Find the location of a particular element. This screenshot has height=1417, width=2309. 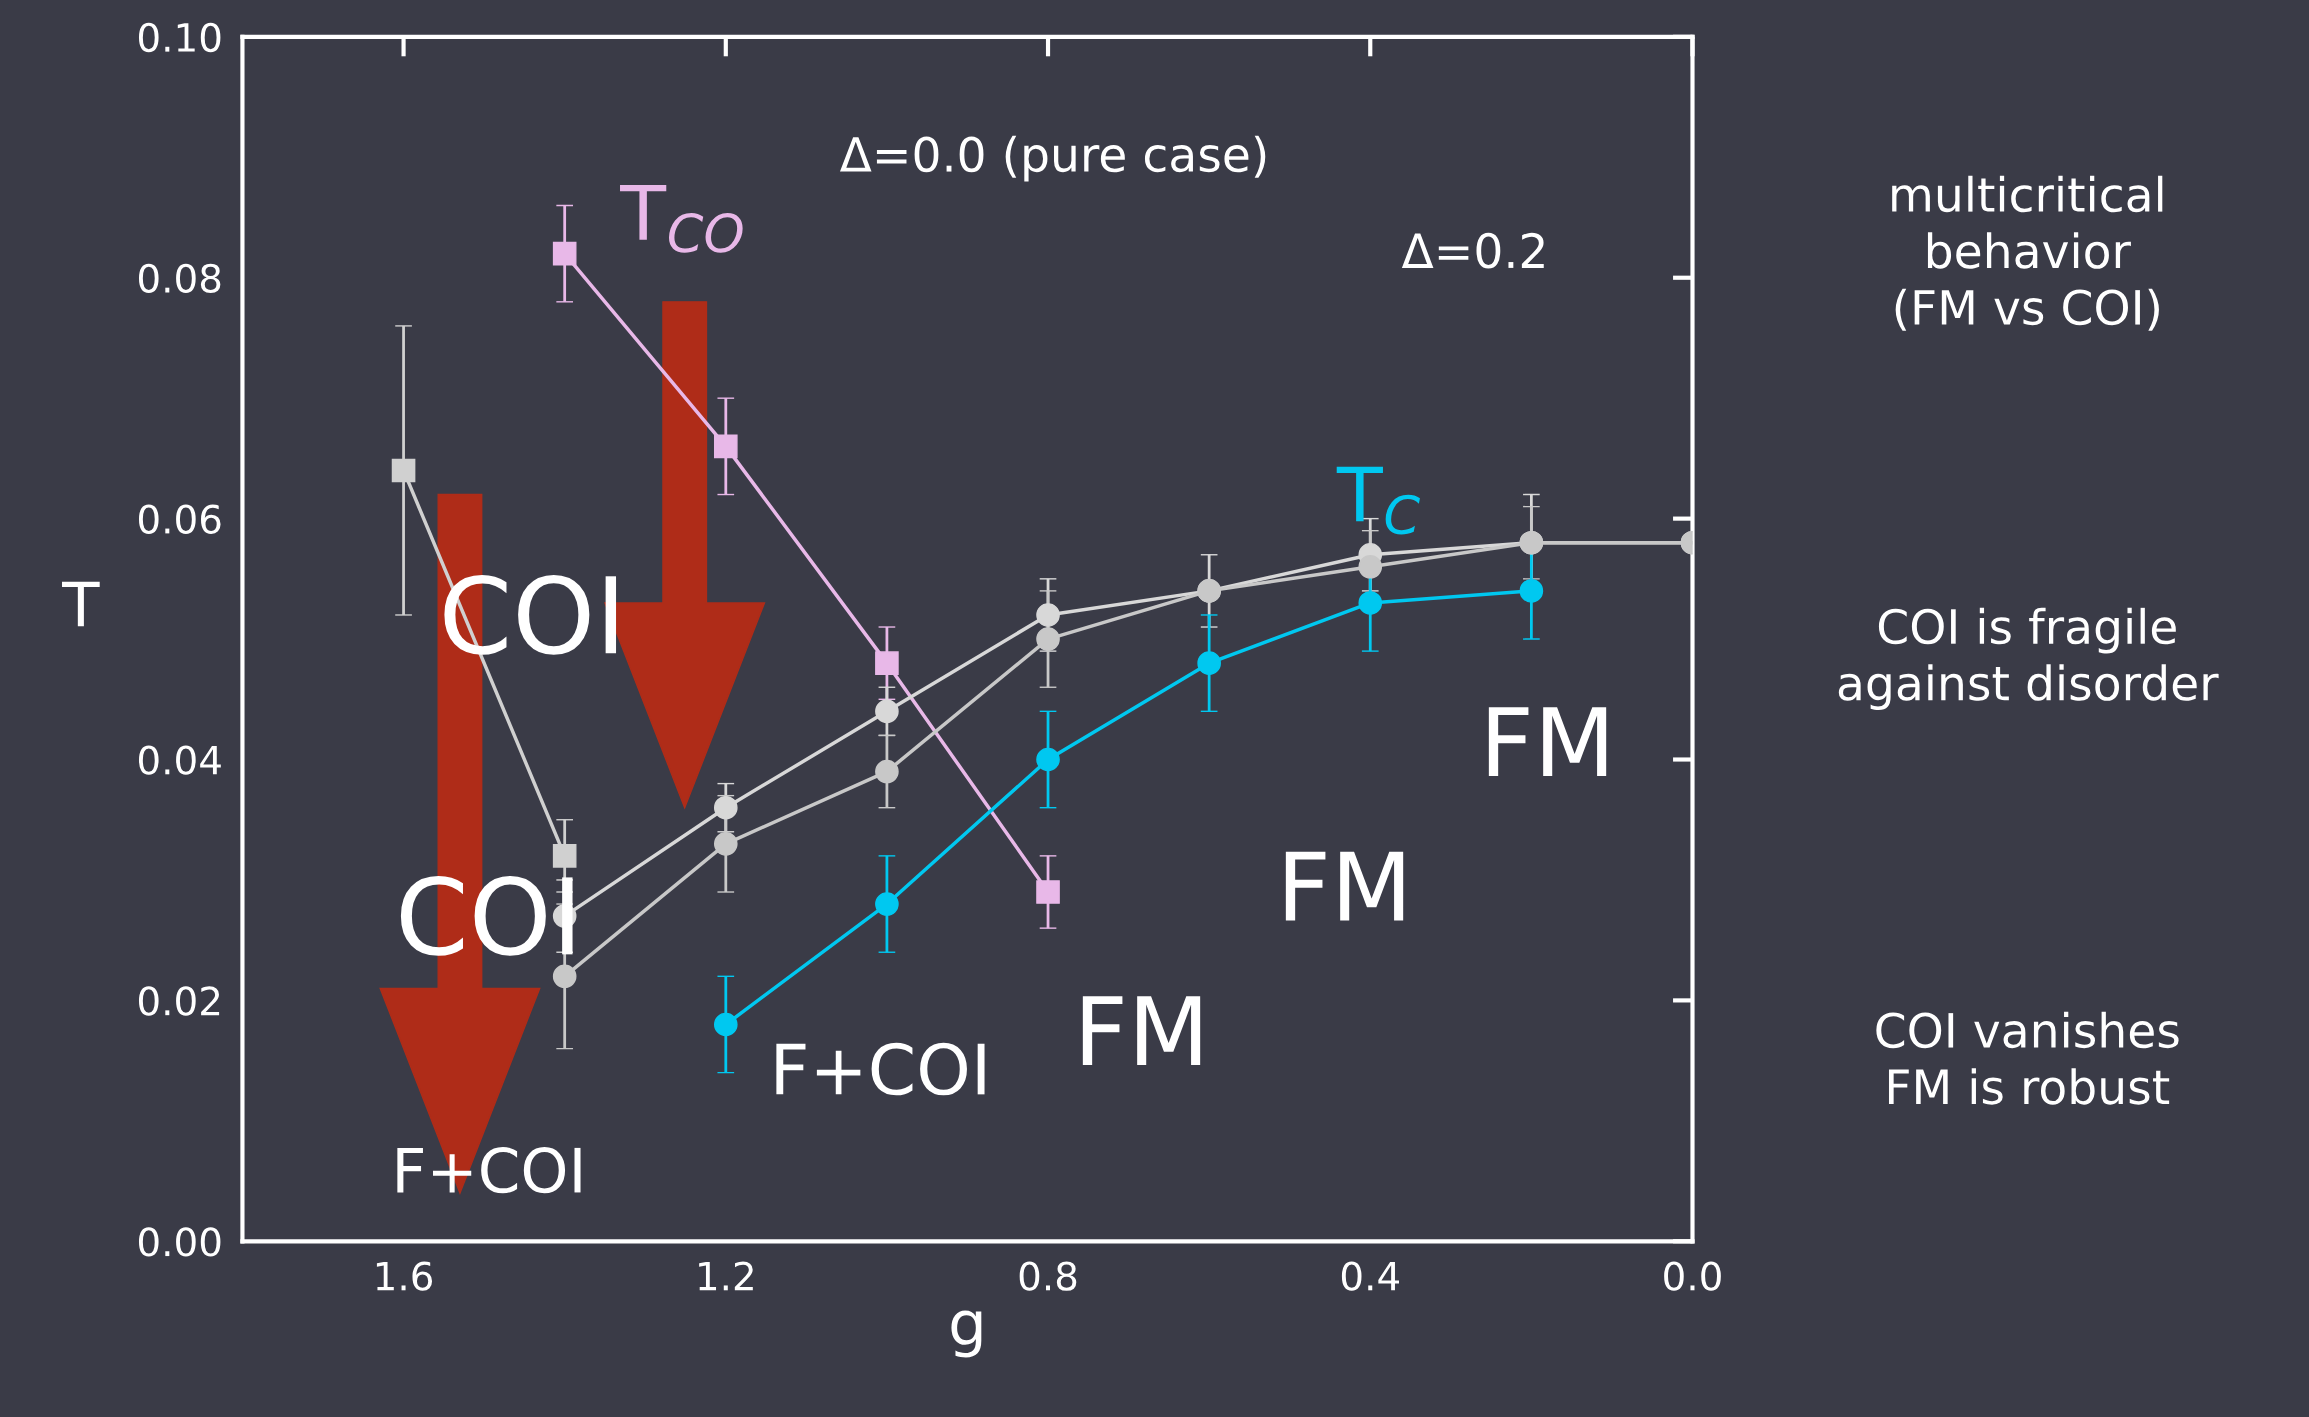

y-axis-title: T is located at coordinates (81, 604).